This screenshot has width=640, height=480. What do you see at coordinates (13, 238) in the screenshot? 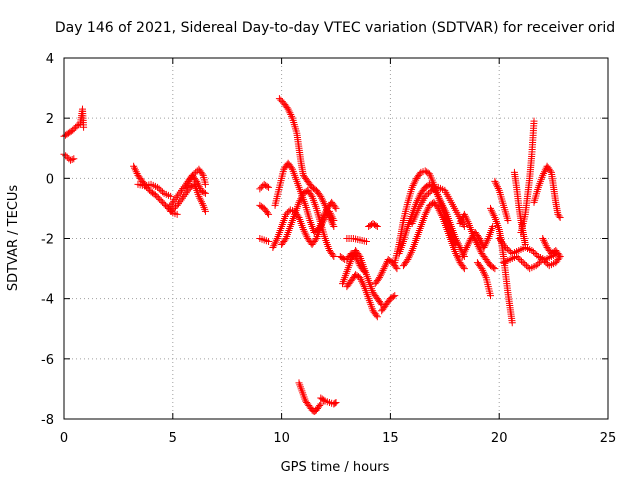
I see `y-axis-label: SDTVAR / TECUs` at bounding box center [13, 238].